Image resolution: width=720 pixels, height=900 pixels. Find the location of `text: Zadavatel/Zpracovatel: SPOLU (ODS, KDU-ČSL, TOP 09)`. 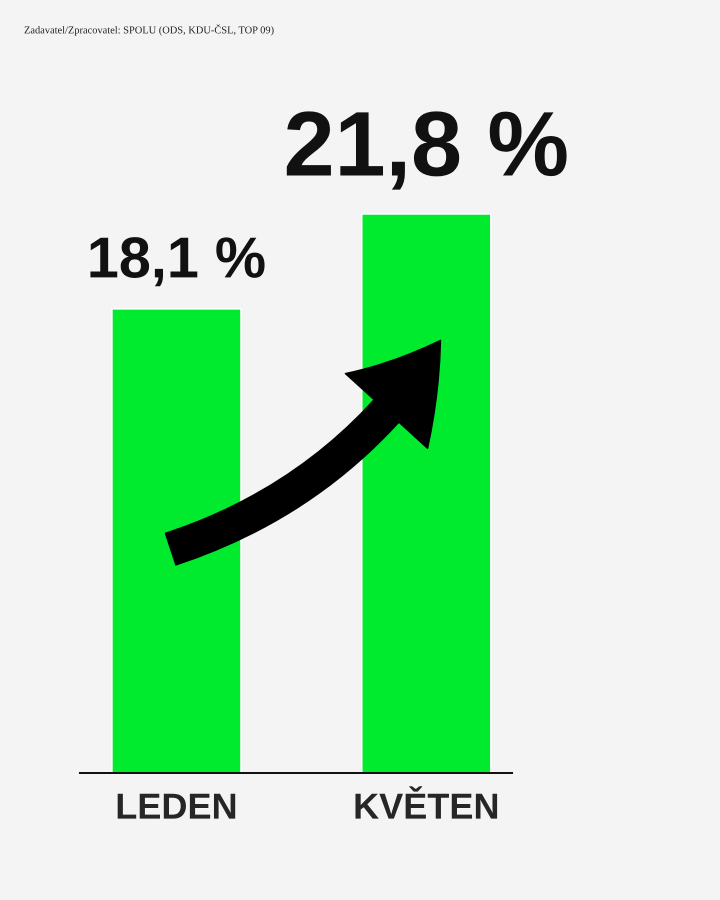

text: Zadavatel/Zpracovatel: SPOLU (ODS, KDU-ČSL, TOP 09) is located at coordinates (149, 30).